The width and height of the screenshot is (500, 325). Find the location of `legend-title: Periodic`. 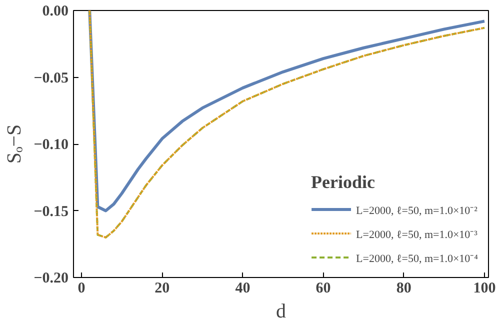

legend-title: Periodic is located at coordinates (343, 182).